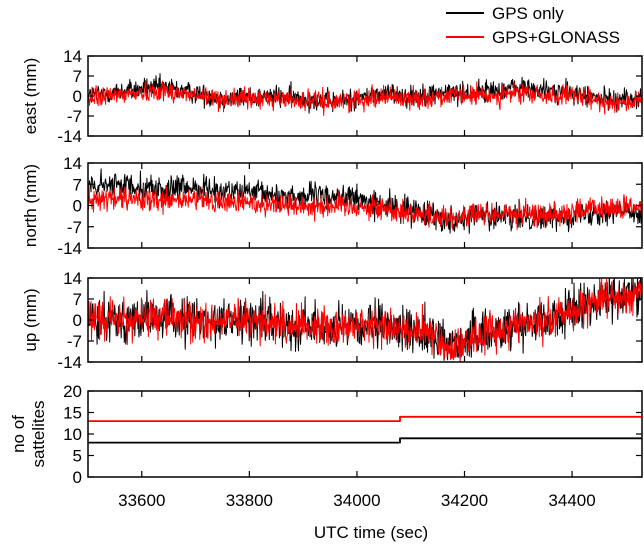 The image size is (644, 546). Describe the element at coordinates (69, 136) in the screenshot. I see `y-tick-label-east: -14` at that location.